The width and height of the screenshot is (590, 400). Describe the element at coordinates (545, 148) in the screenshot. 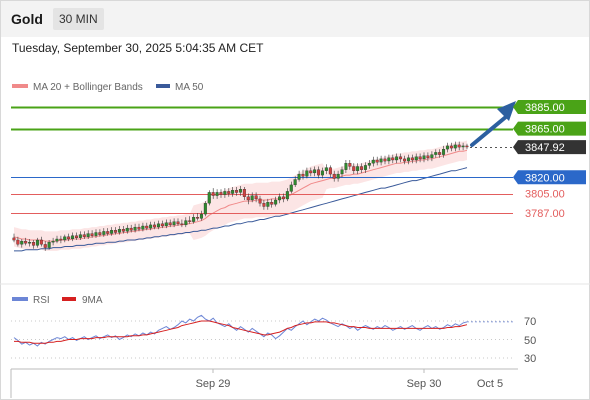

I see `price-tag-label: 3847.92` at that location.